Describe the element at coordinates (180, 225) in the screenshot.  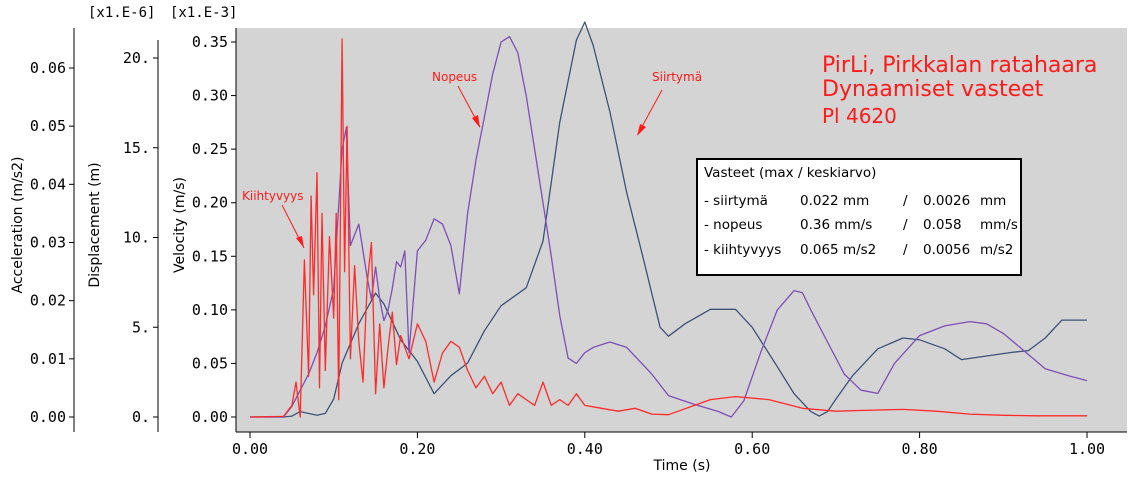
I see `velocity-axis-label: Velocity (m/s)` at that location.